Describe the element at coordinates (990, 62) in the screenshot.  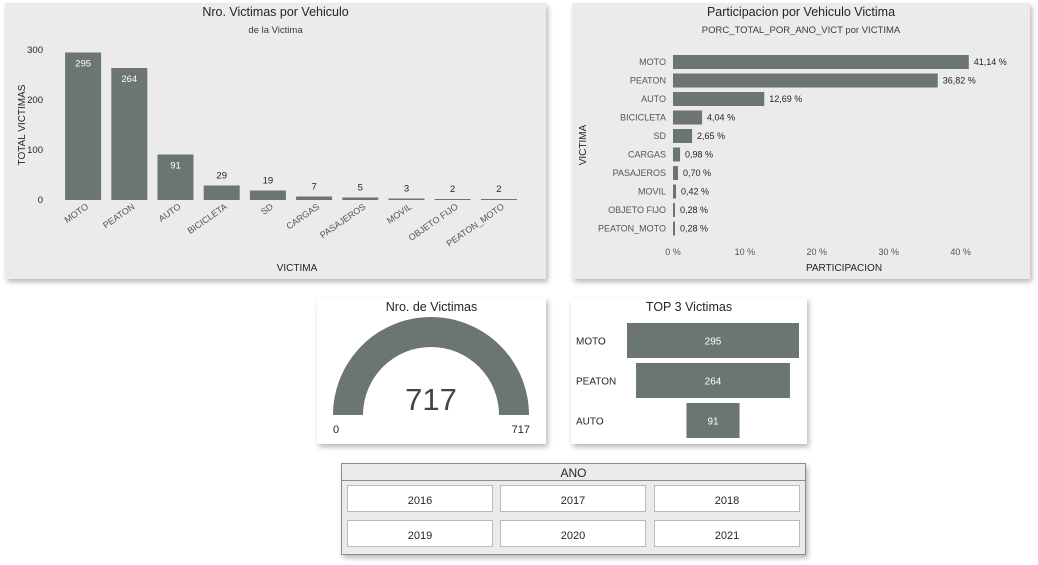
I see `data-label-moto: 41,14 %` at that location.